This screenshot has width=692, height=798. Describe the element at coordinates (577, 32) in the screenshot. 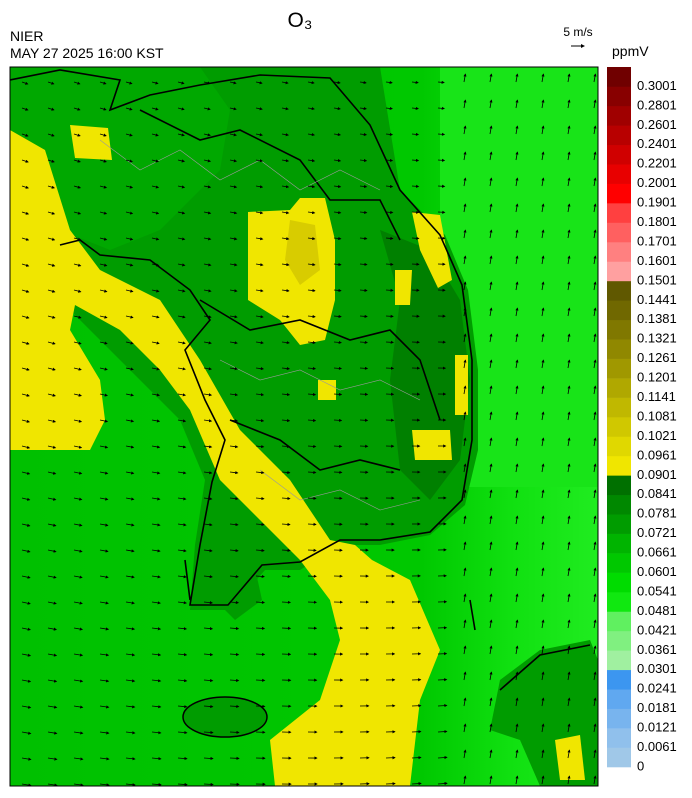

I see `wind-reference-label: 5 m/s` at that location.